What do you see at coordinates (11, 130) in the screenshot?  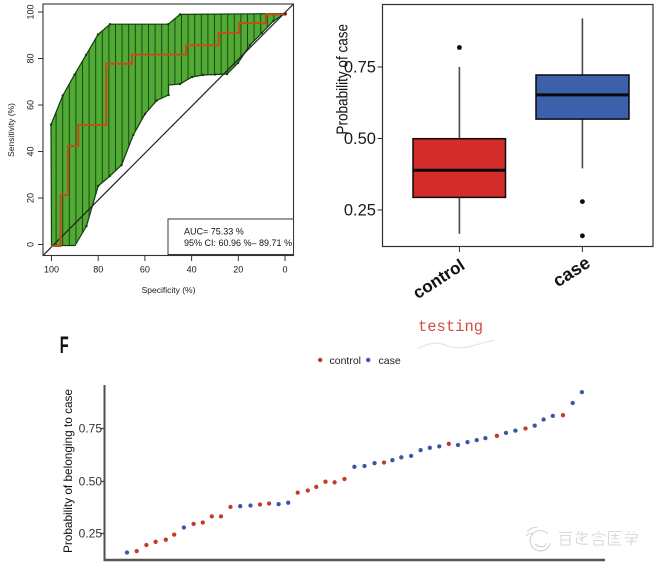 I see `svg-text: Sensitivity (%)` at bounding box center [11, 130].